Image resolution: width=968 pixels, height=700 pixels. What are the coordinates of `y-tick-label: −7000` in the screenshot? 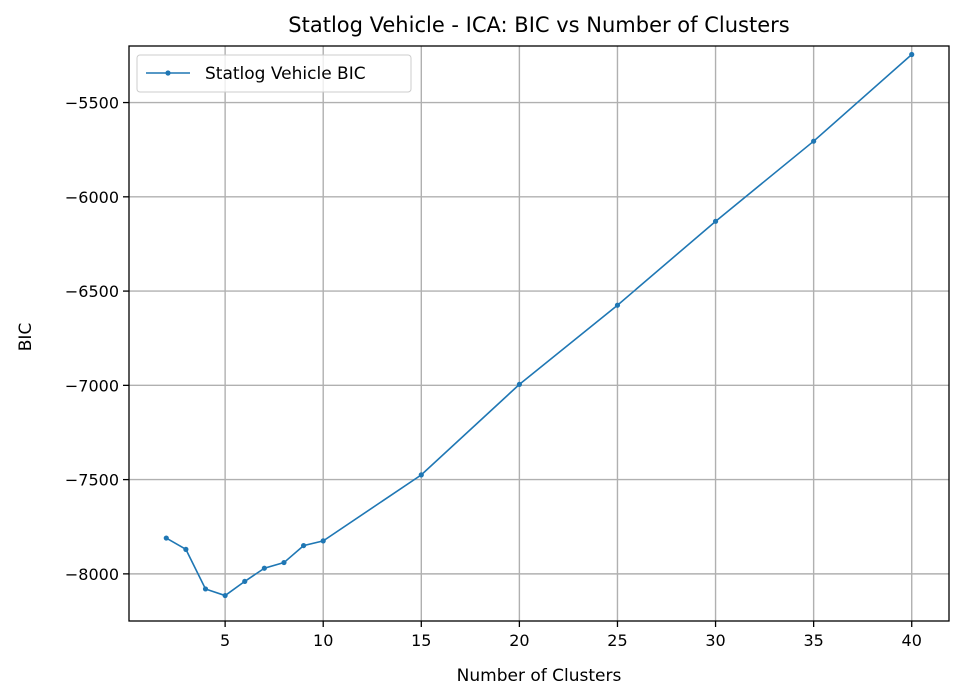 It's located at (92, 385).